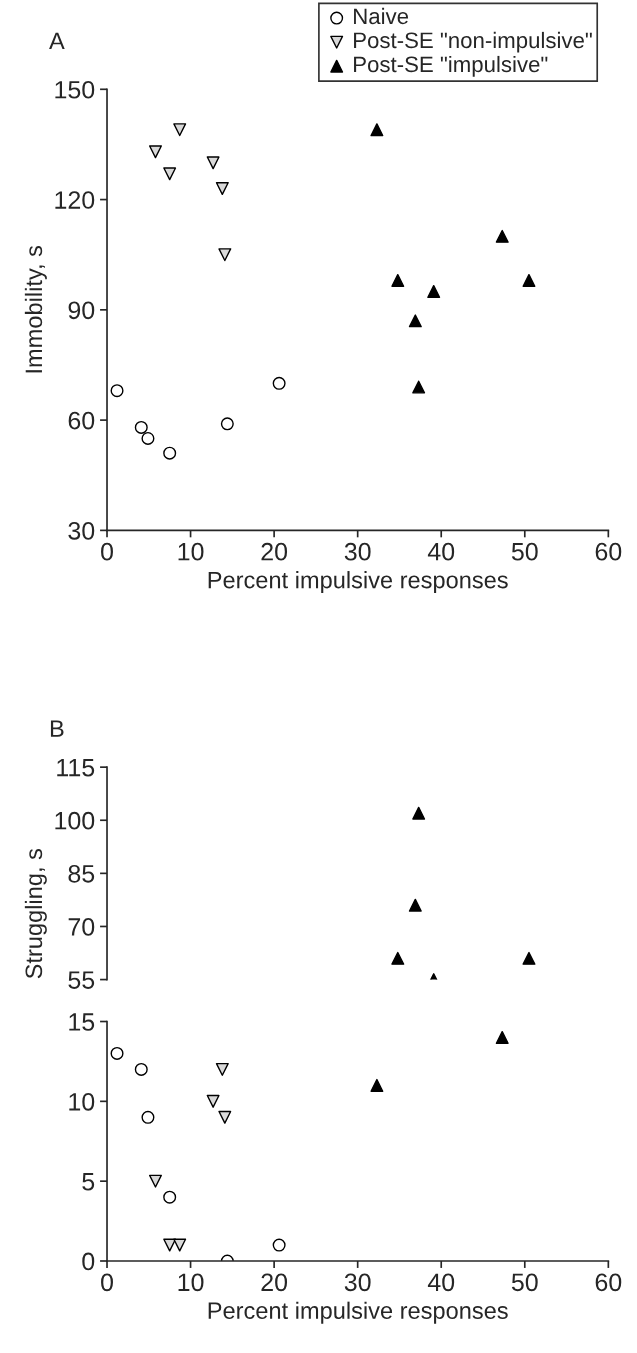  I want to click on y-tick-label: 0, so click(88, 1261).